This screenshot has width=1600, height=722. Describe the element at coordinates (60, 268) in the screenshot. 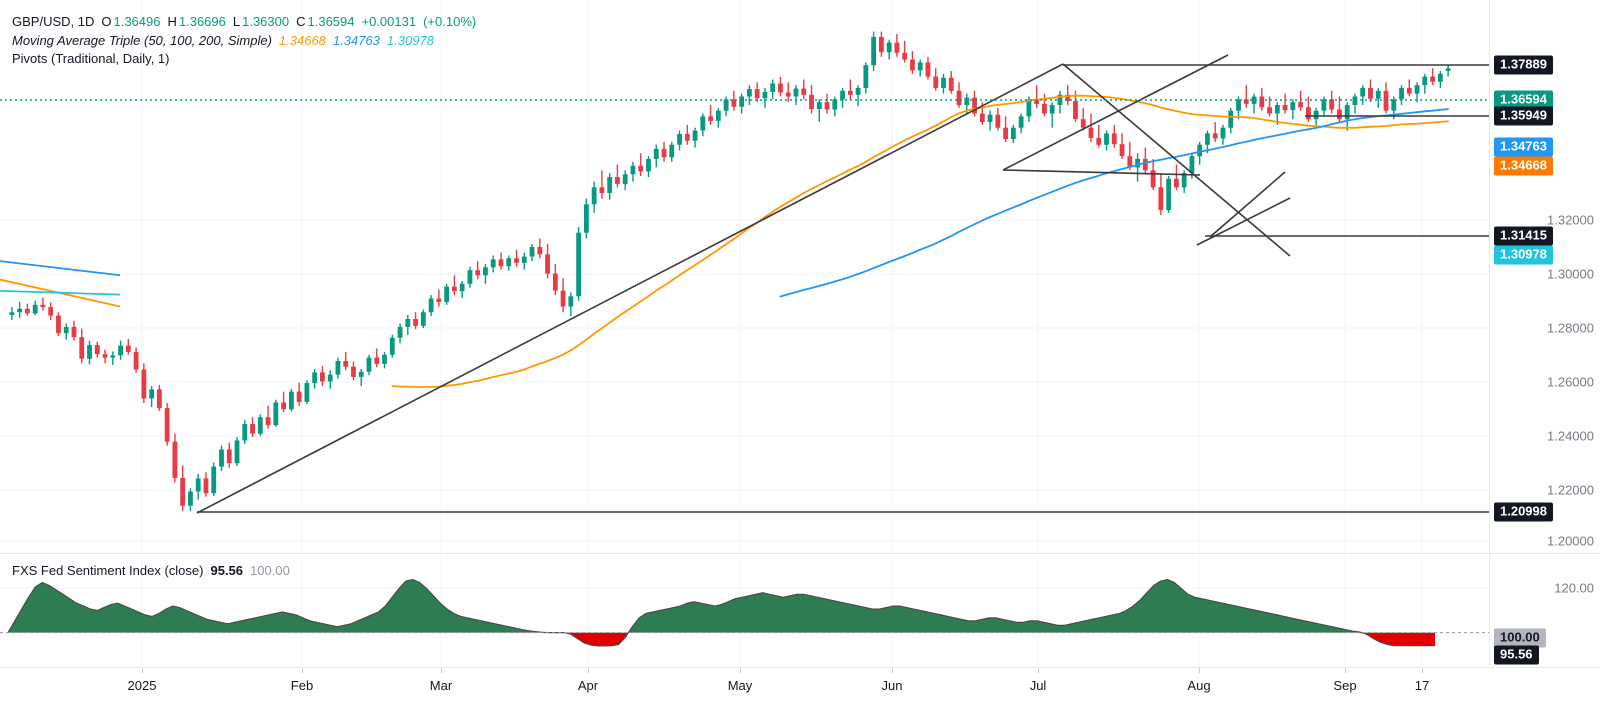

I see `ma100-extension` at that location.